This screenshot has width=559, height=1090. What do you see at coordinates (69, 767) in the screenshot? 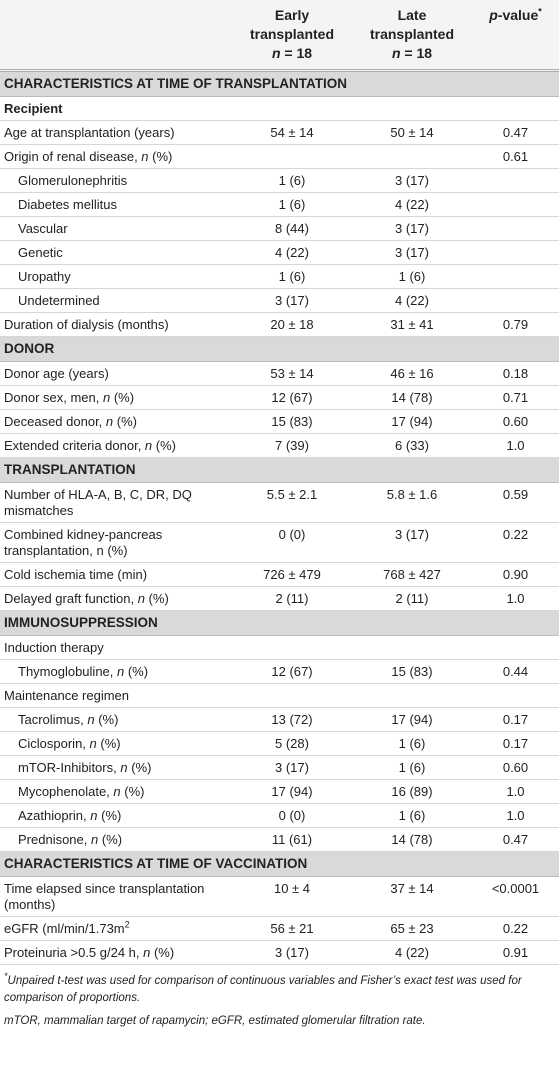
I see `text: mTOR-Inhibitors,` at bounding box center [69, 767].